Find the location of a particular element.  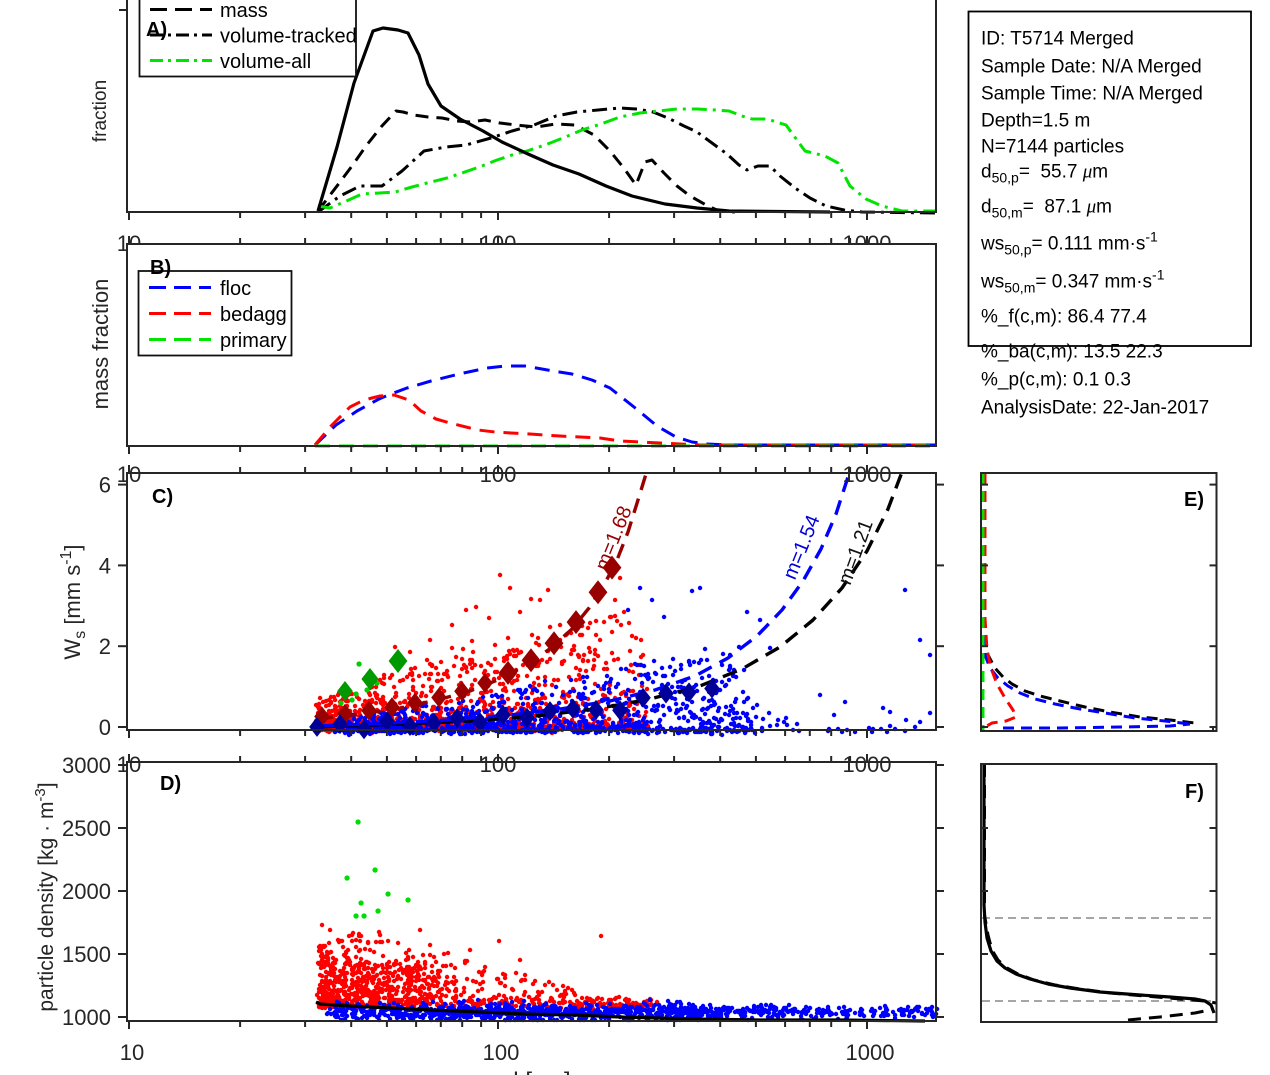

svg-text: %_ba(c,m): 13.5 22.3 is located at coordinates (1072, 352).